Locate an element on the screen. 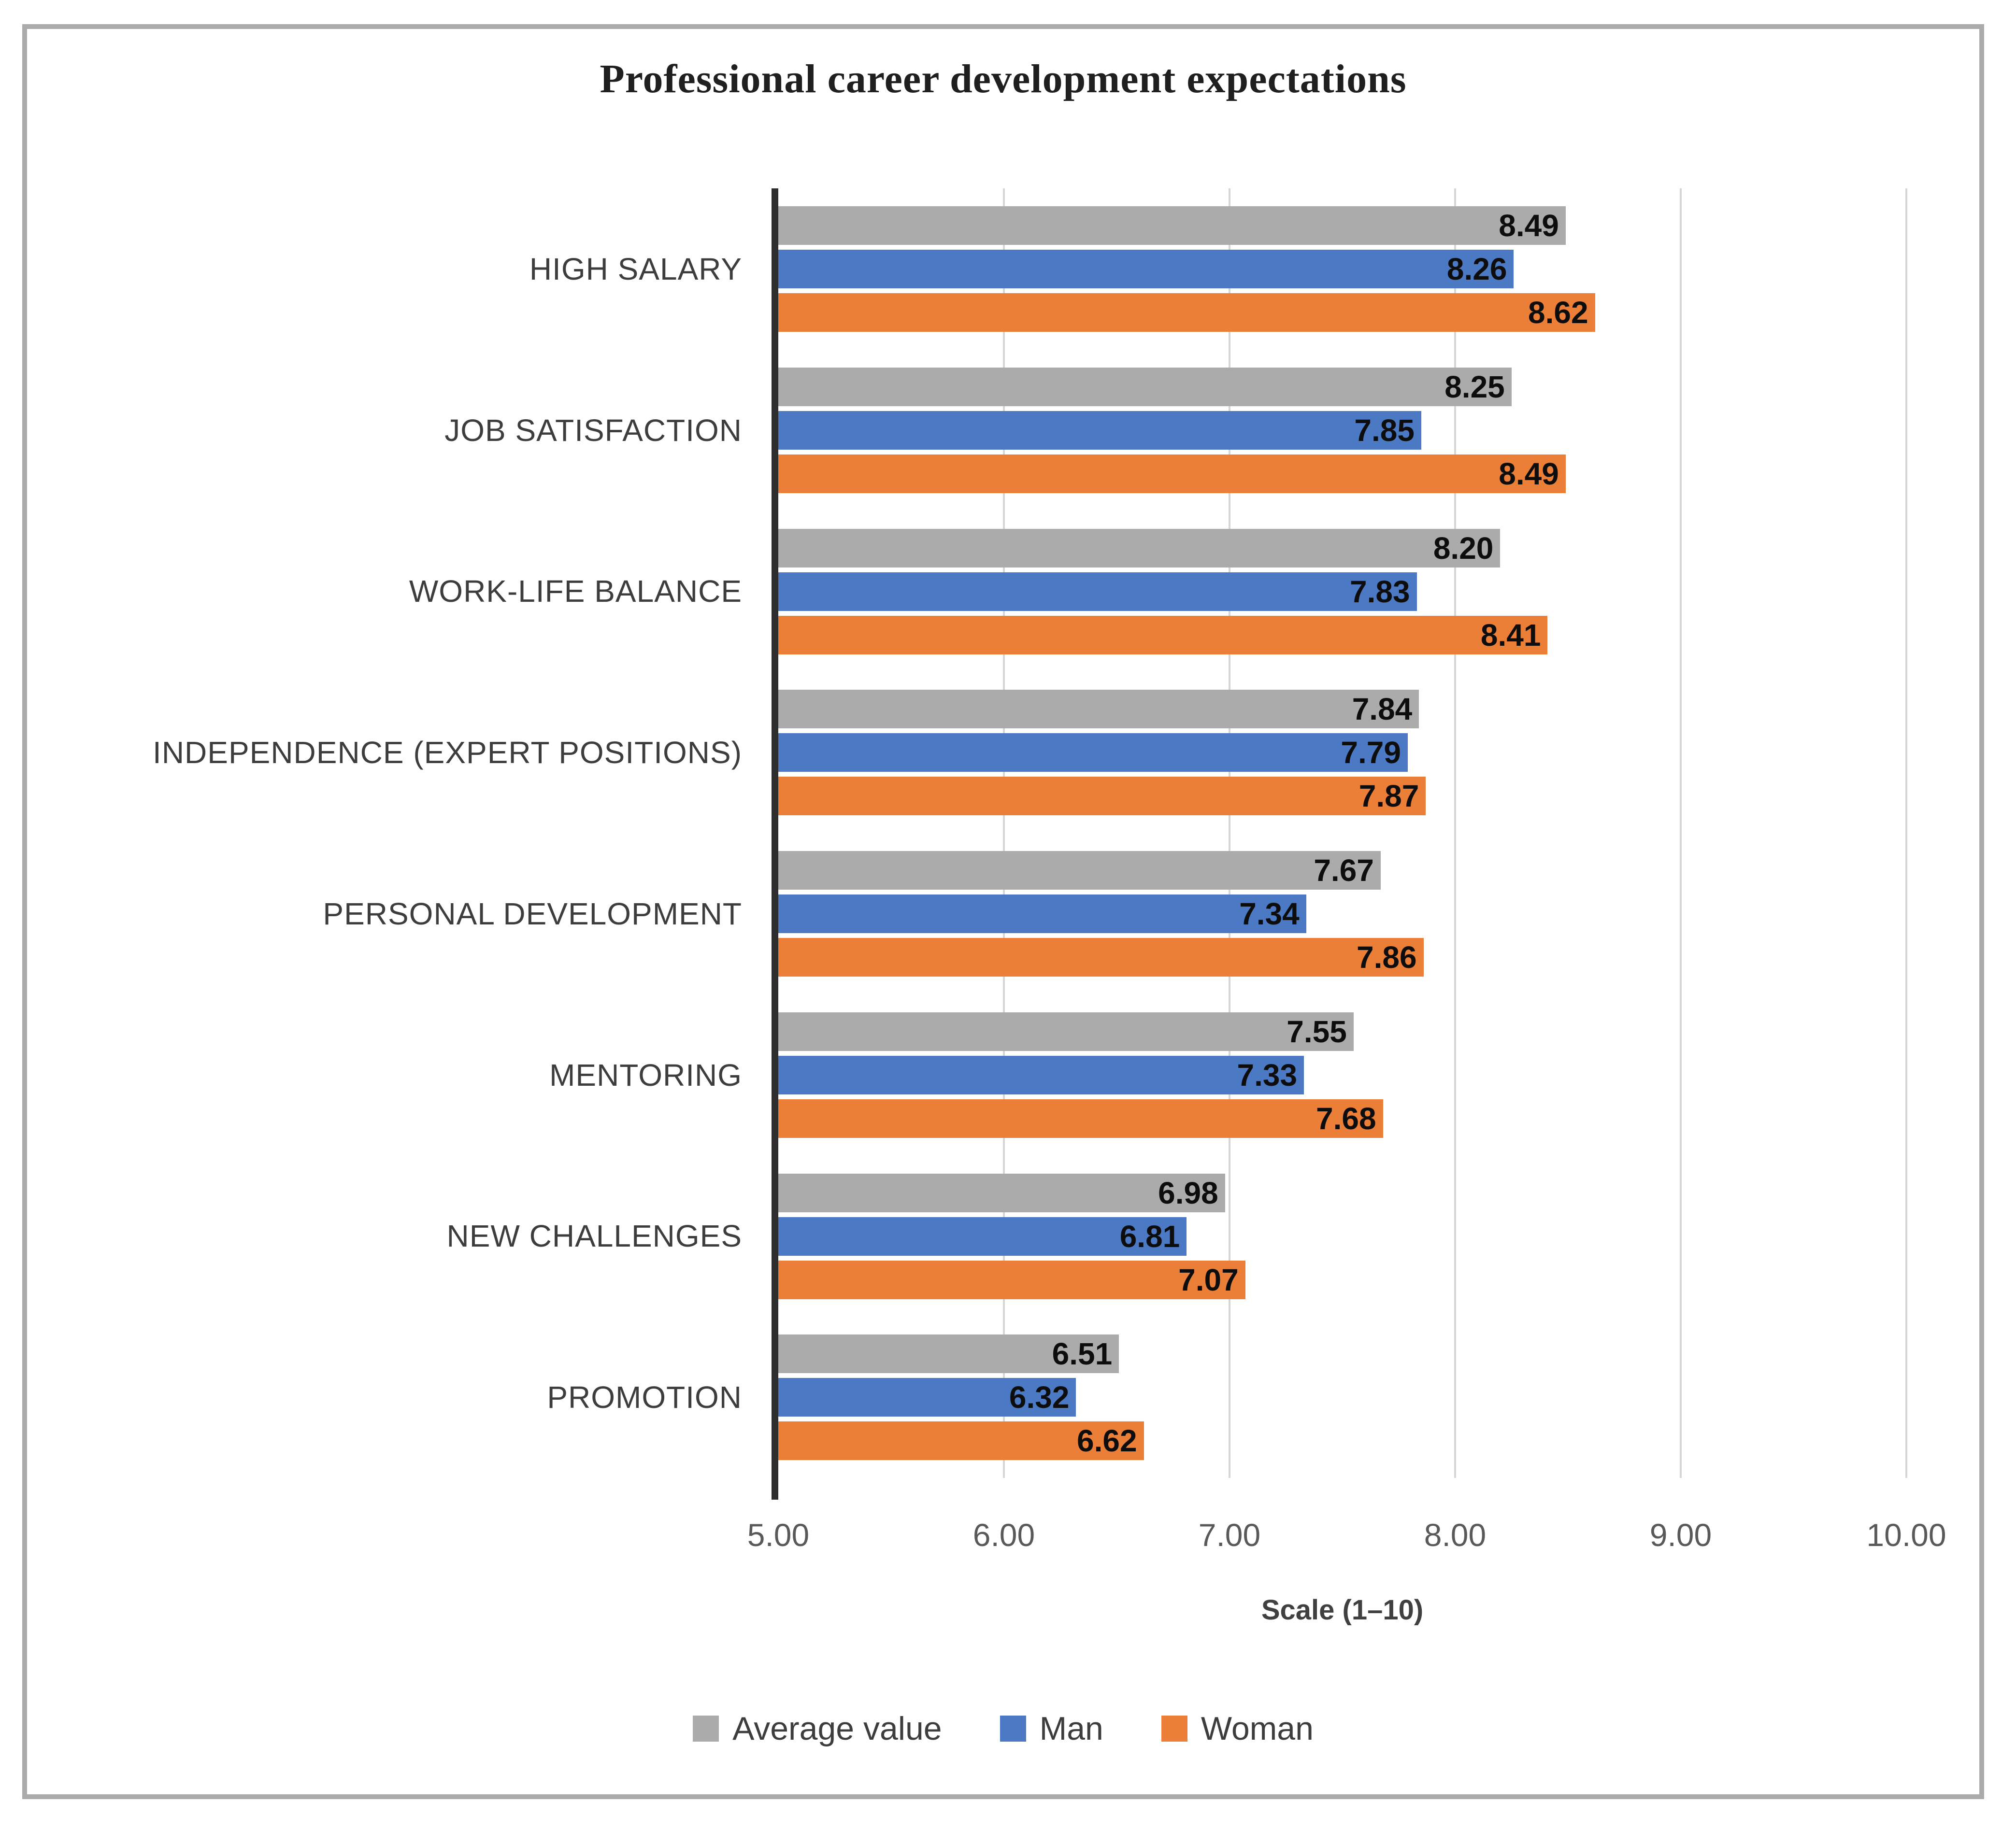 This screenshot has width=2016, height=1831. legend-item-average-value: Average value is located at coordinates (817, 1728).